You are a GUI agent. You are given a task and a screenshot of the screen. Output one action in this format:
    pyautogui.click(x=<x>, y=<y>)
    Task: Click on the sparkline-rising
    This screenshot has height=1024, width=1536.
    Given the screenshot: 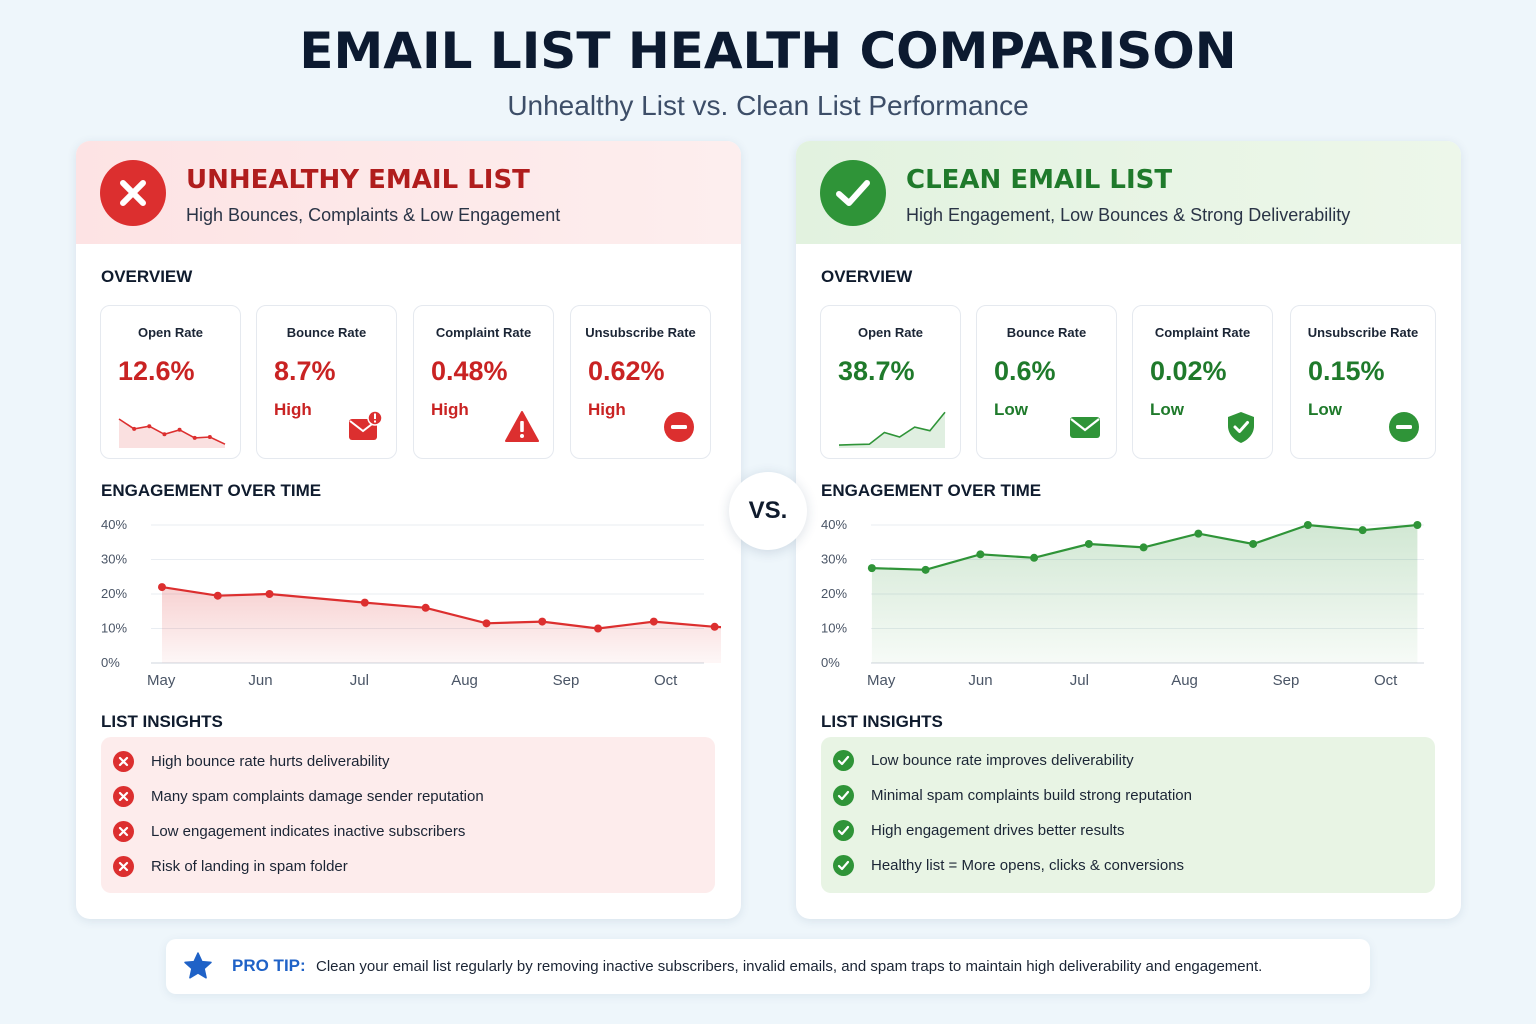 What is the action you would take?
    pyautogui.click(x=892, y=429)
    